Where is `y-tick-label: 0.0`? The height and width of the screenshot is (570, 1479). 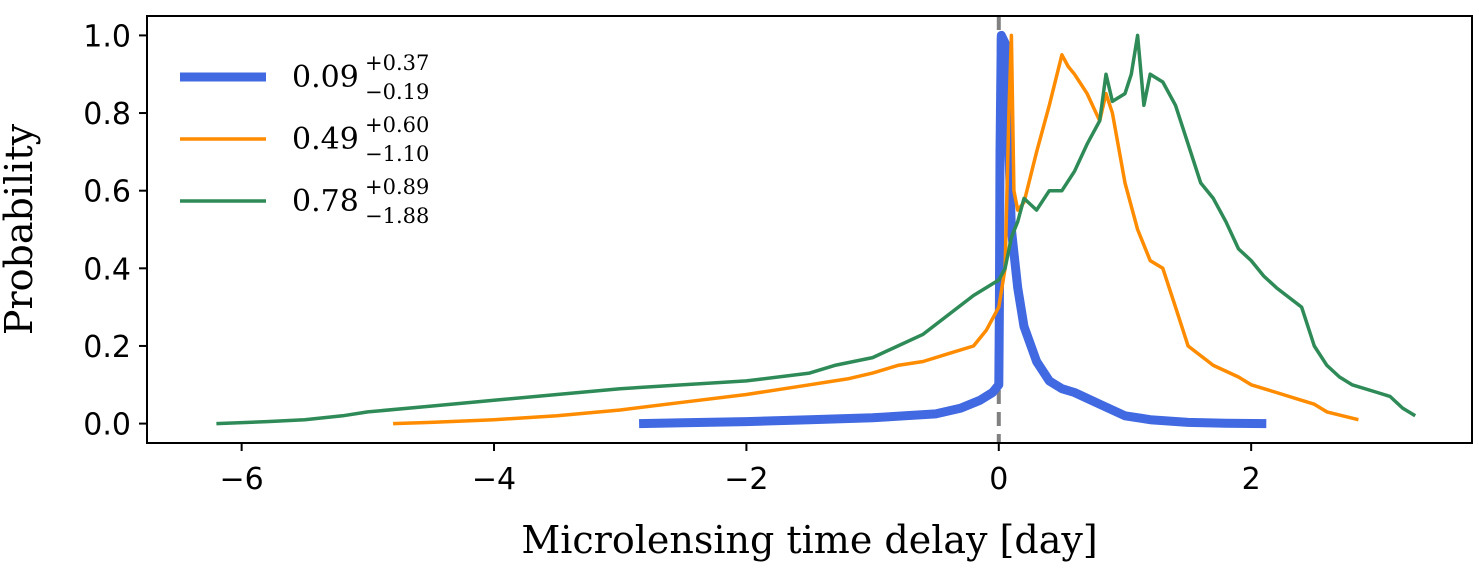
y-tick-label: 0.0 is located at coordinates (107, 425).